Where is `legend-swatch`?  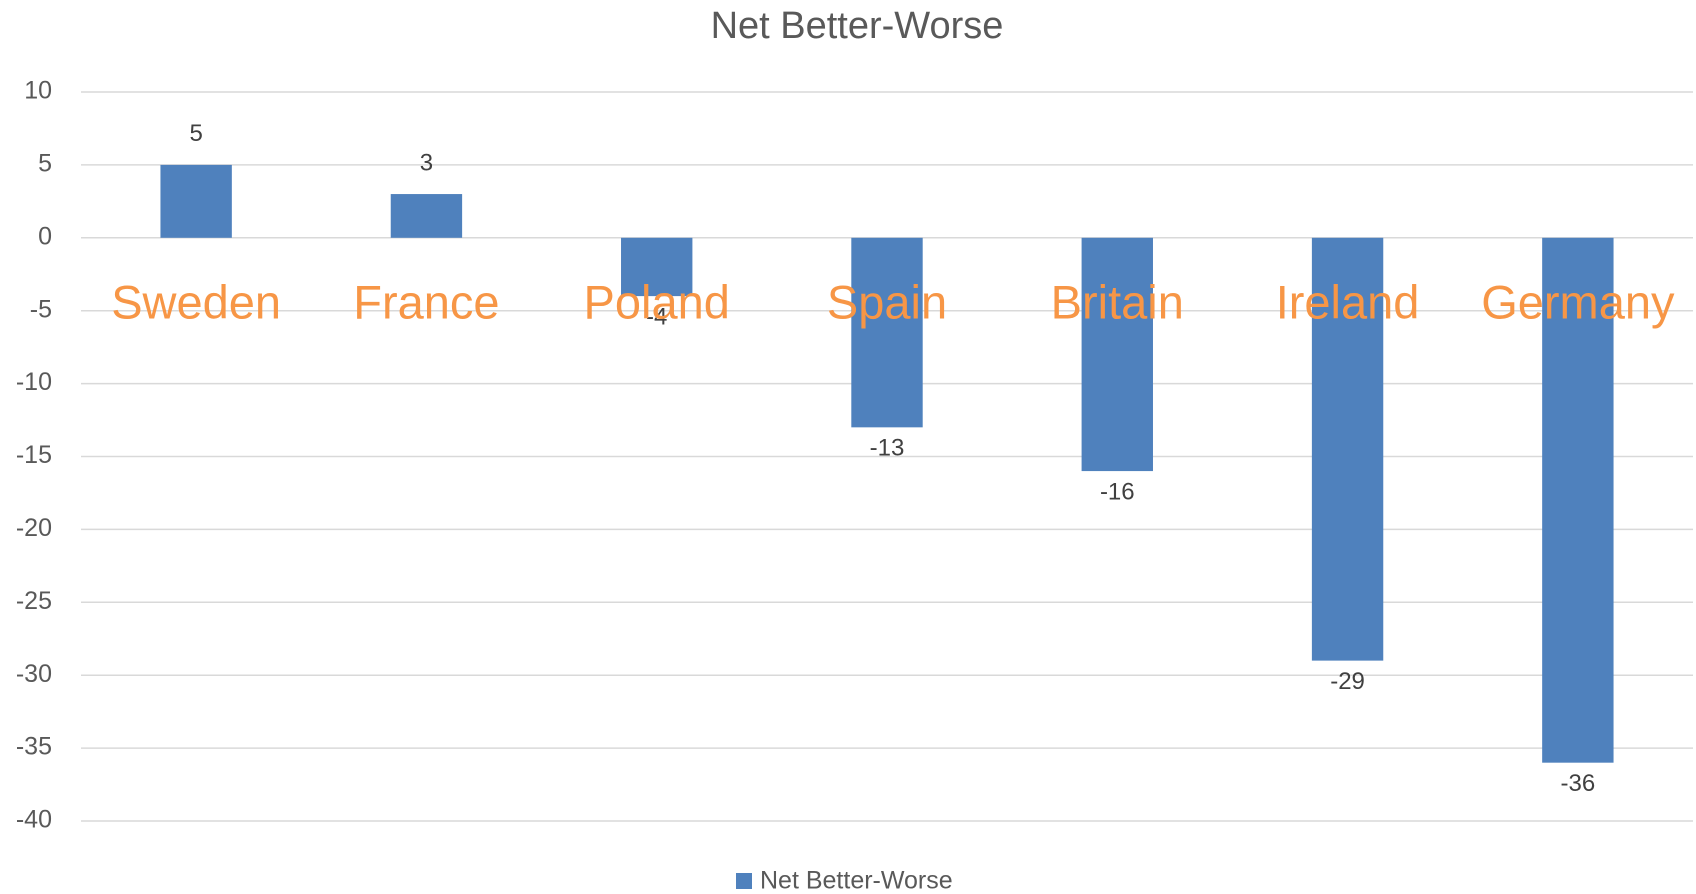 legend-swatch is located at coordinates (744, 881).